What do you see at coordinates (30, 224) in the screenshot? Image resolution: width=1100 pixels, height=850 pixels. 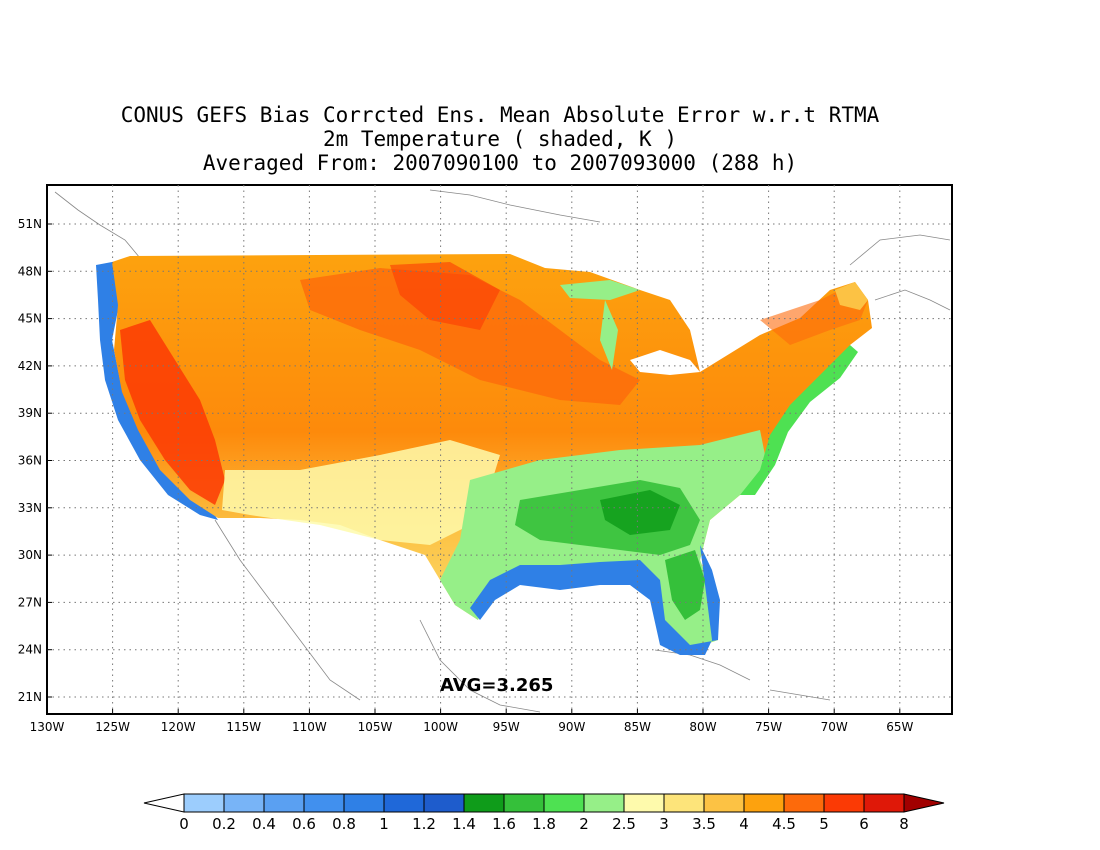 I see `lat-tick-label: 51N` at bounding box center [30, 224].